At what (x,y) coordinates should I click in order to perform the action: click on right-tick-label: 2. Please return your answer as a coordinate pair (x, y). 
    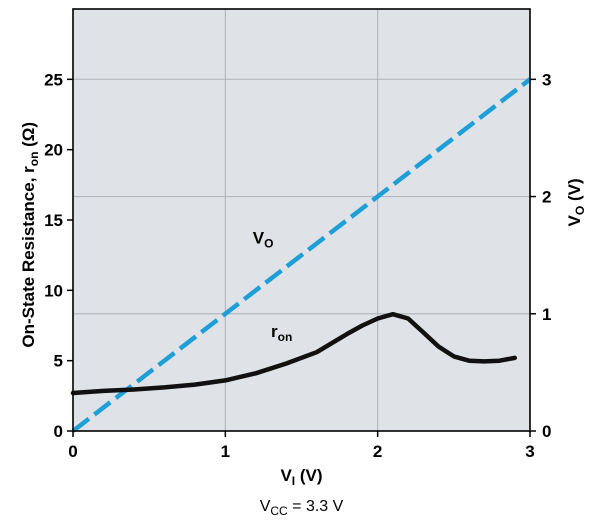
    Looking at the image, I should click on (546, 197).